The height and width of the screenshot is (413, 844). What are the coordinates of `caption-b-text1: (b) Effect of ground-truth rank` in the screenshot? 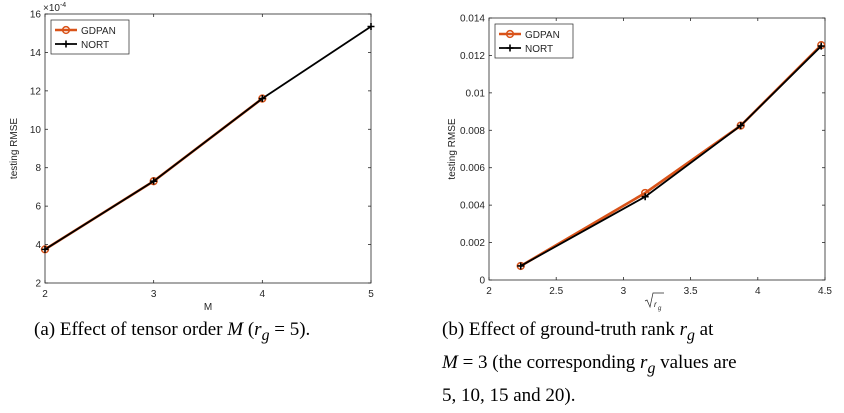 It's located at (561, 329).